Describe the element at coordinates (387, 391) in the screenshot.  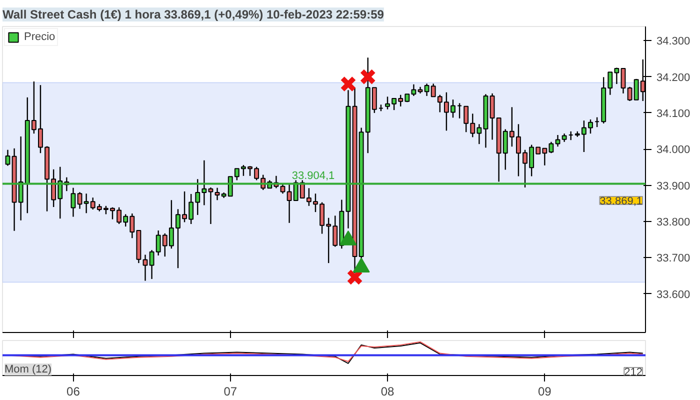
I see `x-tick-label: 08` at that location.